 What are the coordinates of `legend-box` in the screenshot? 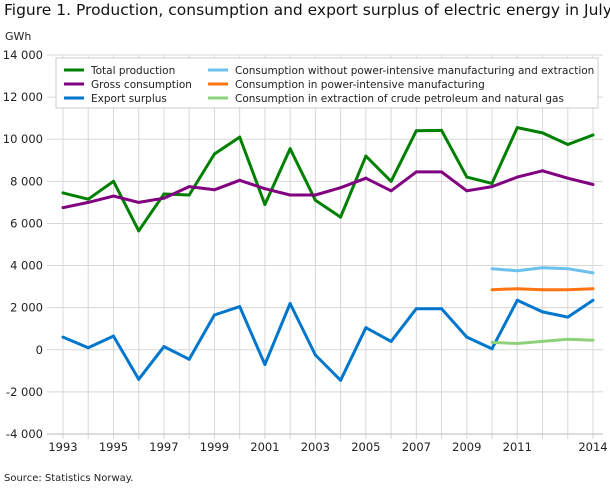 It's located at (327, 83).